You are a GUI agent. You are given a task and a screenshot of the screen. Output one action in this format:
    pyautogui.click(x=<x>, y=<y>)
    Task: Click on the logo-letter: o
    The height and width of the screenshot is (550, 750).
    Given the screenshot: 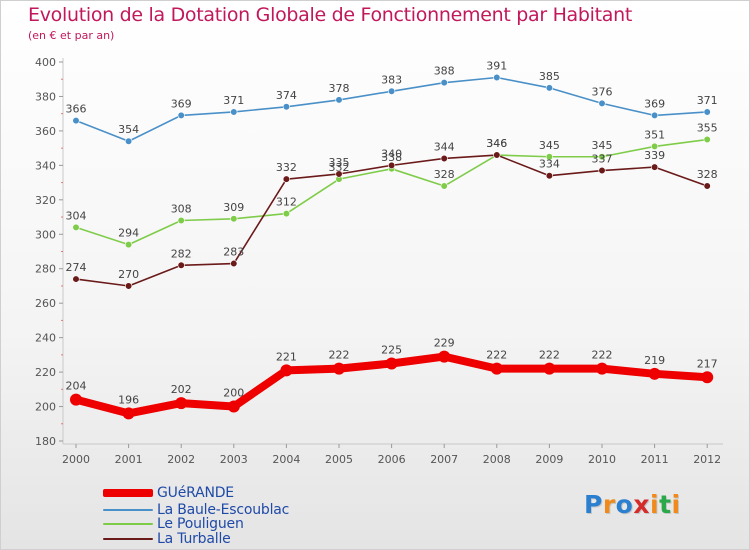 What is the action you would take?
    pyautogui.click(x=624, y=504)
    